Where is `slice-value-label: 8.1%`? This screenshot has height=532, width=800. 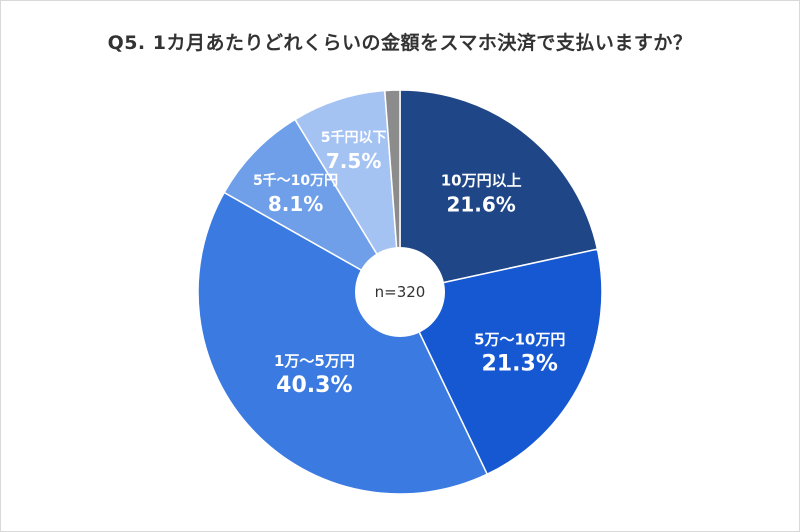 slice-value-label: 8.1% is located at coordinates (295, 204).